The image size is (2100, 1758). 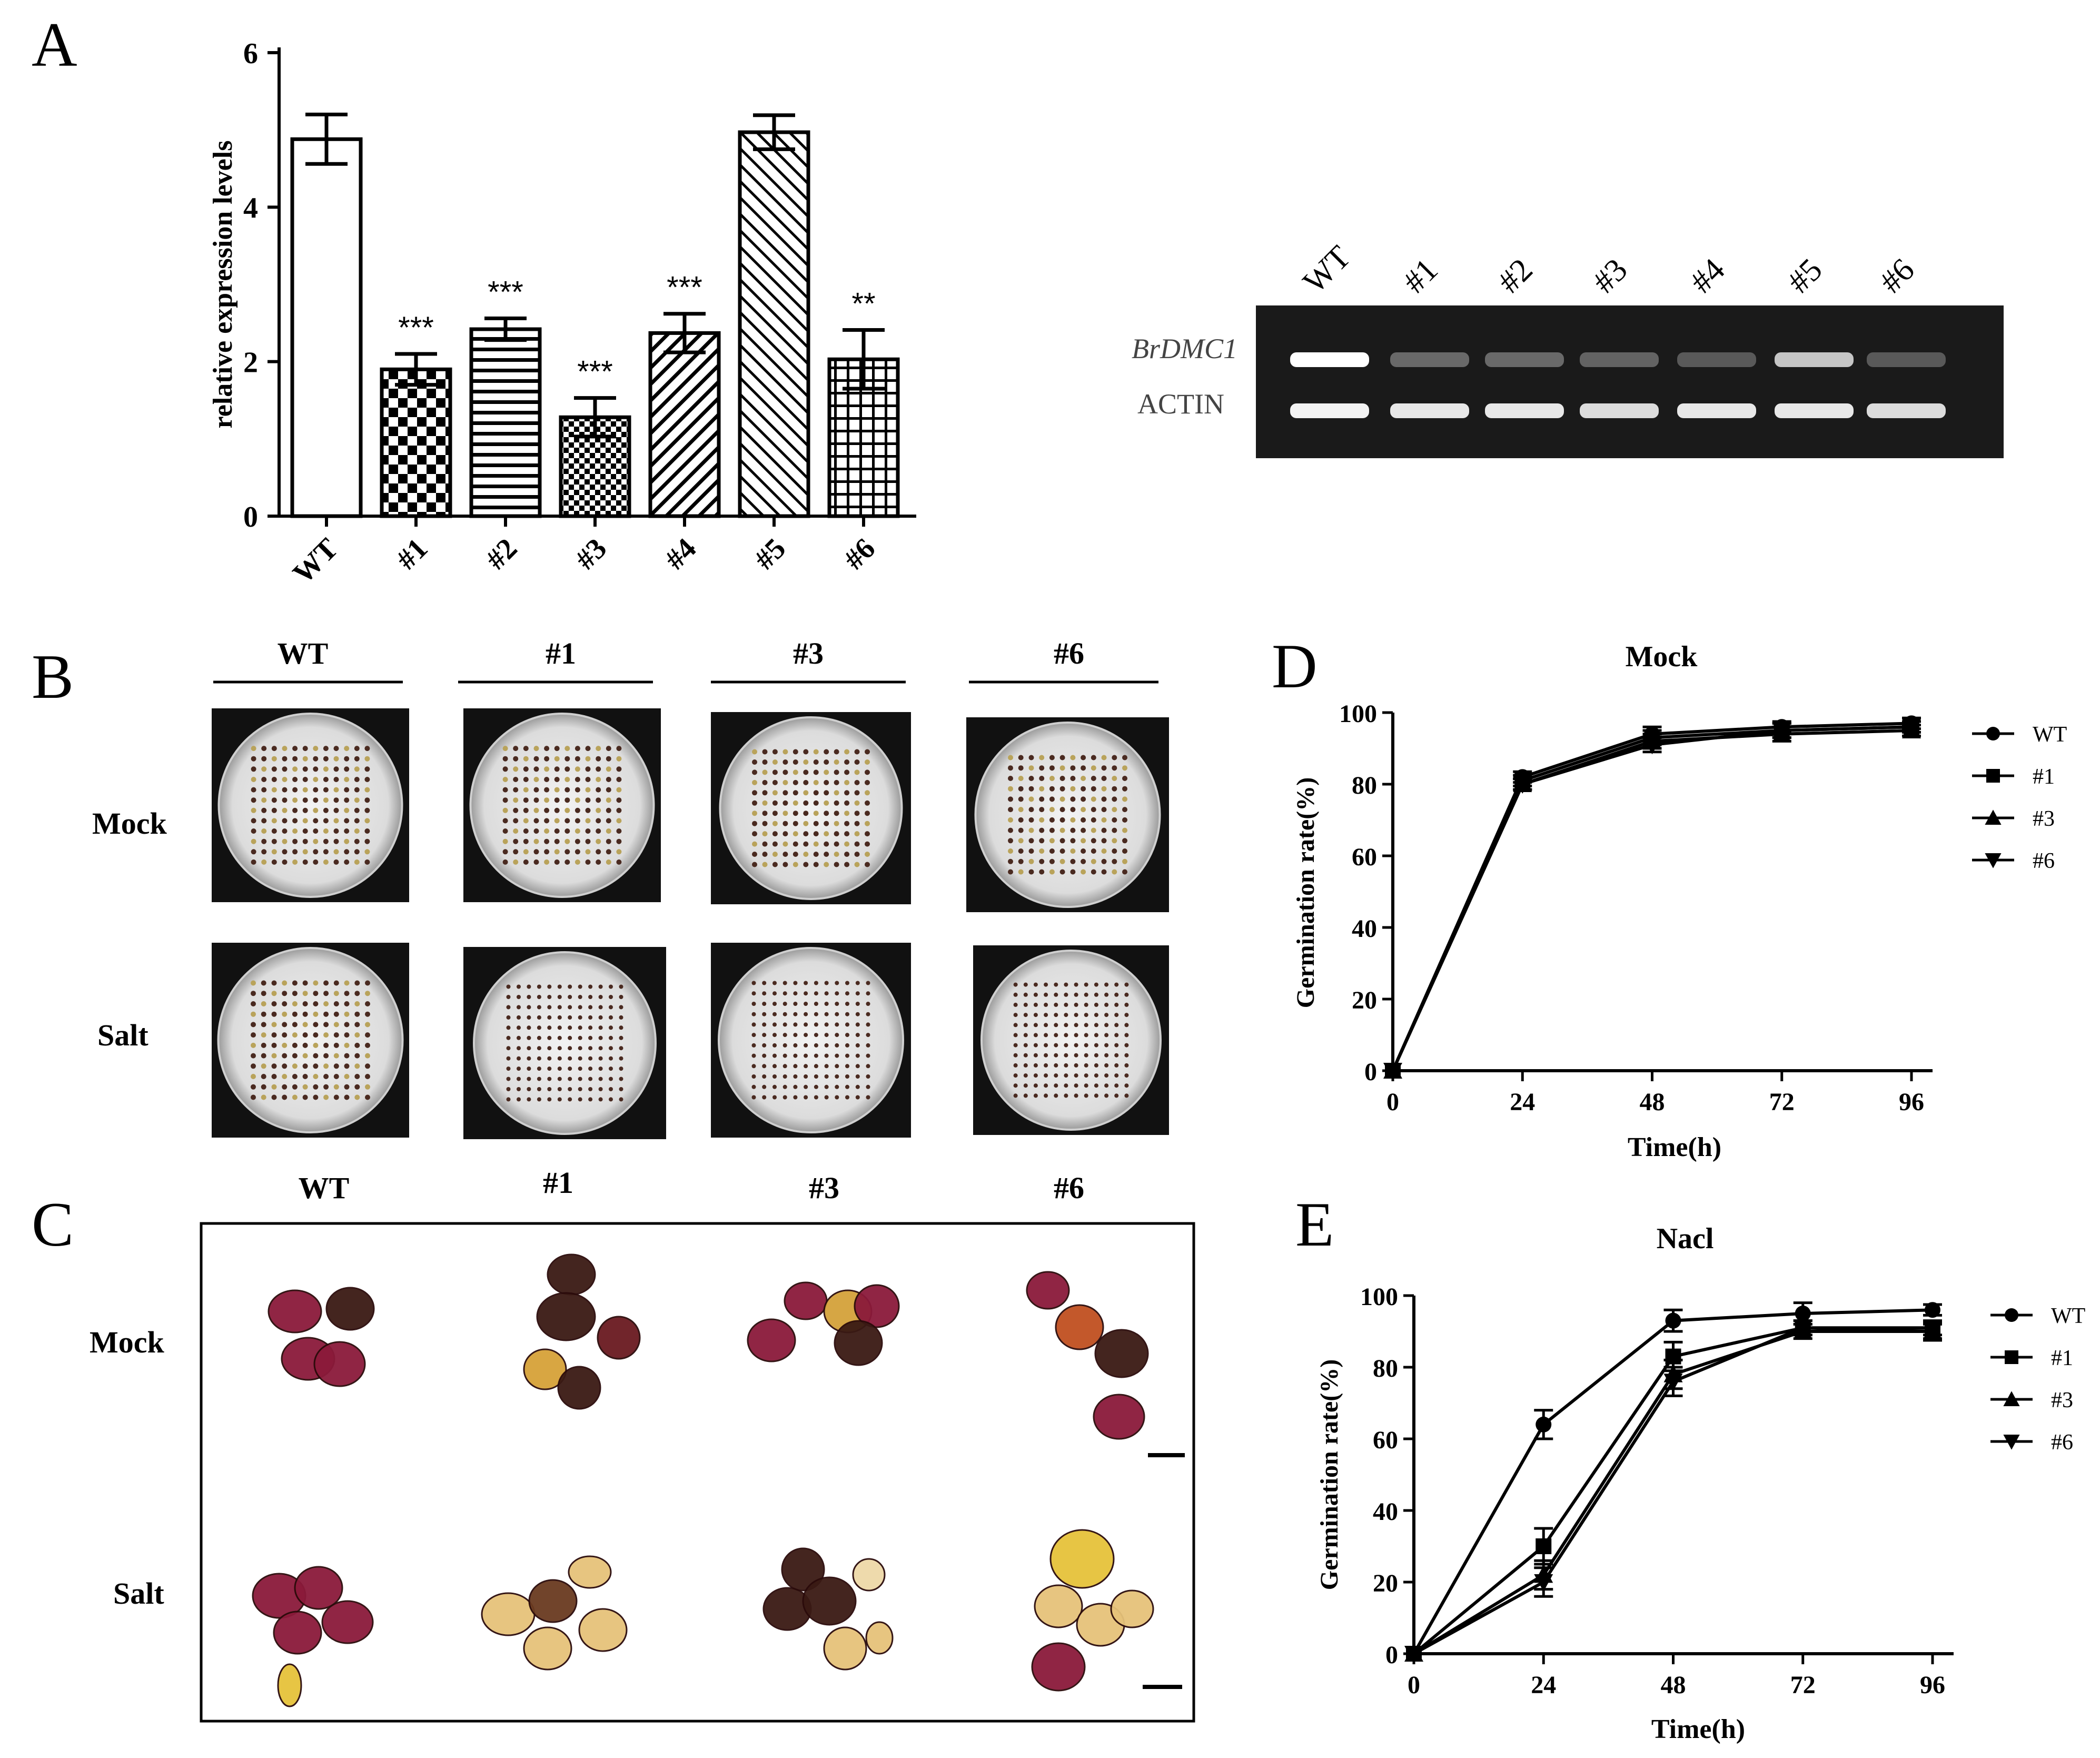 What do you see at coordinates (412, 554) in the screenshot?
I see `bar-chart-x-tick-label: #1` at bounding box center [412, 554].